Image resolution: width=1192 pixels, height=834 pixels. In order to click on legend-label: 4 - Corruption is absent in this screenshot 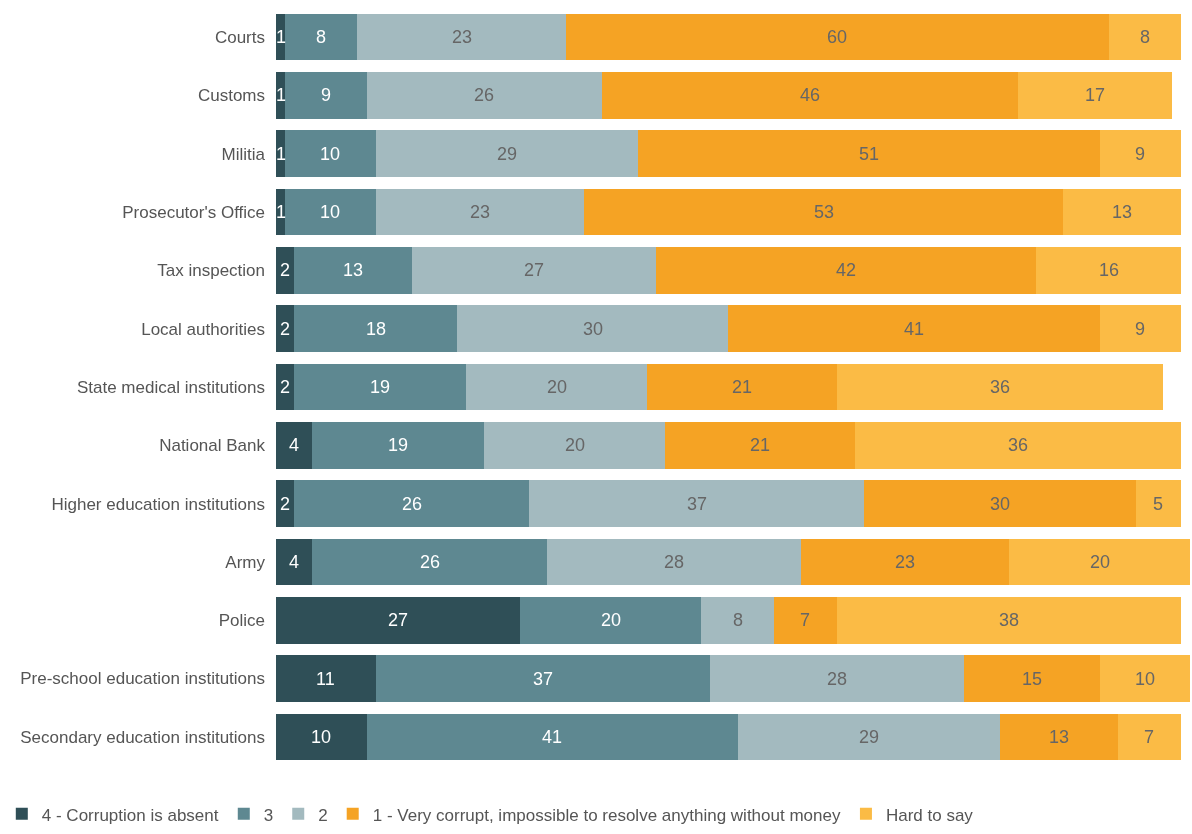, I will do `click(130, 815)`.